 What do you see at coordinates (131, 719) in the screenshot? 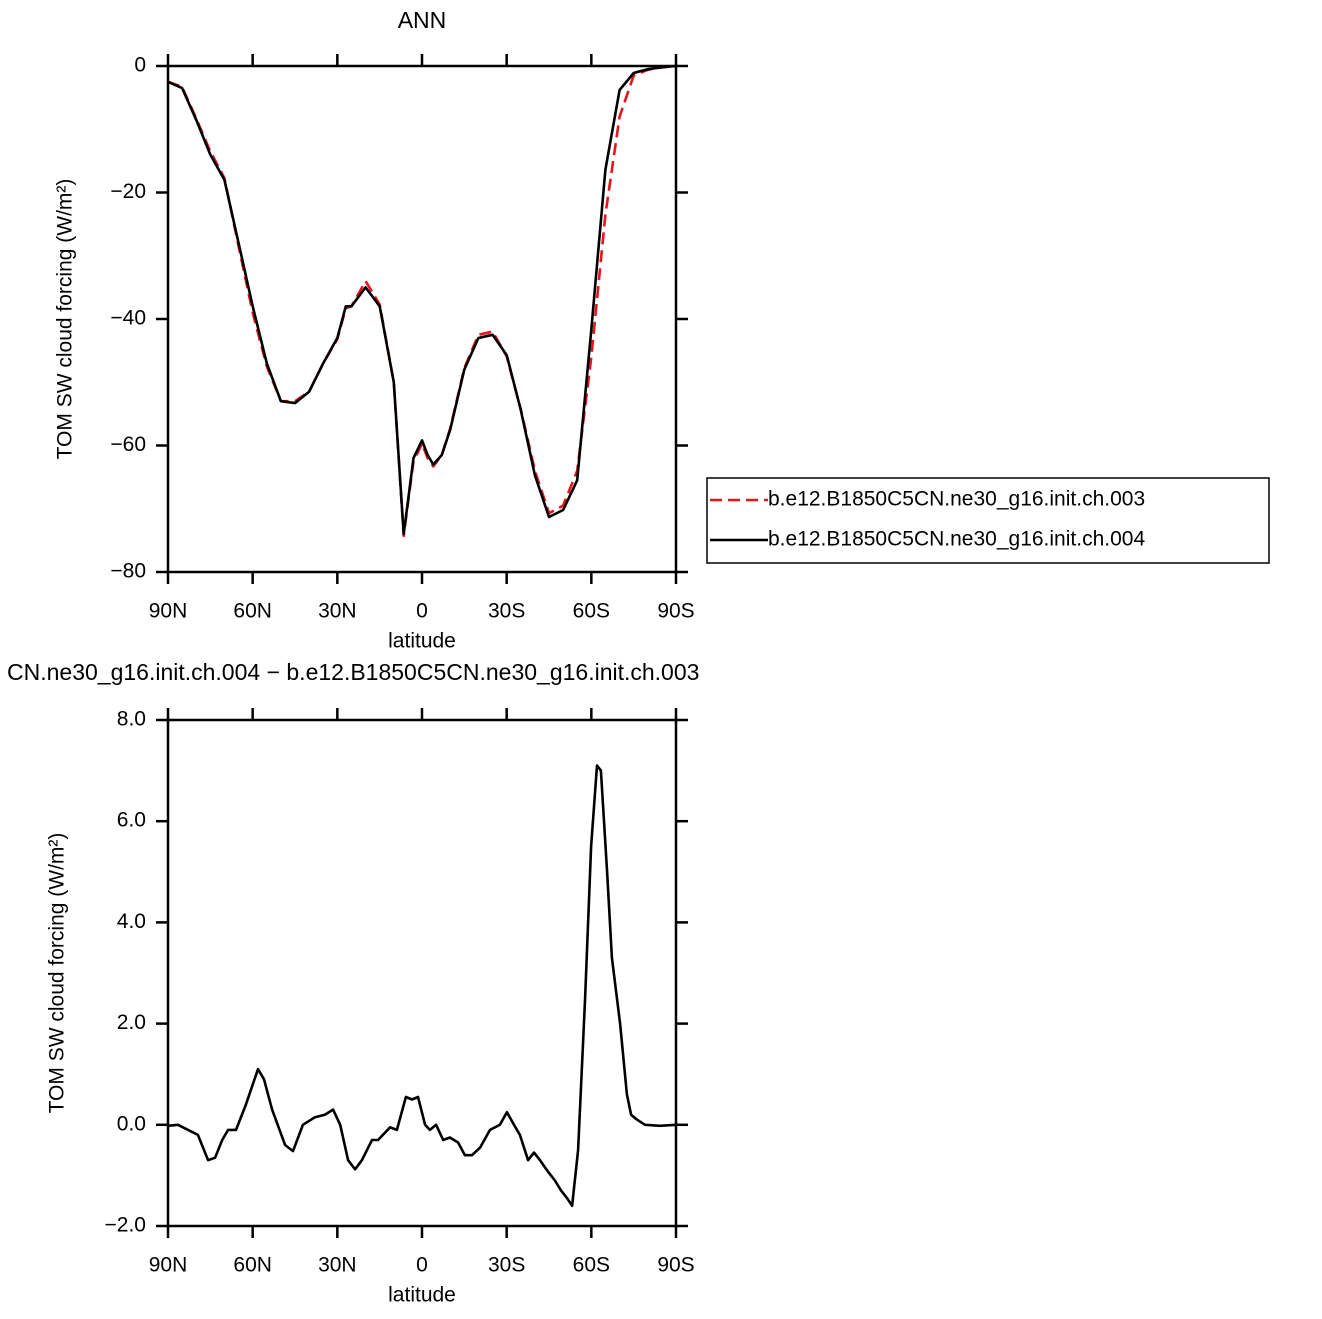
I see `y-tick-label: 8.0` at bounding box center [131, 719].